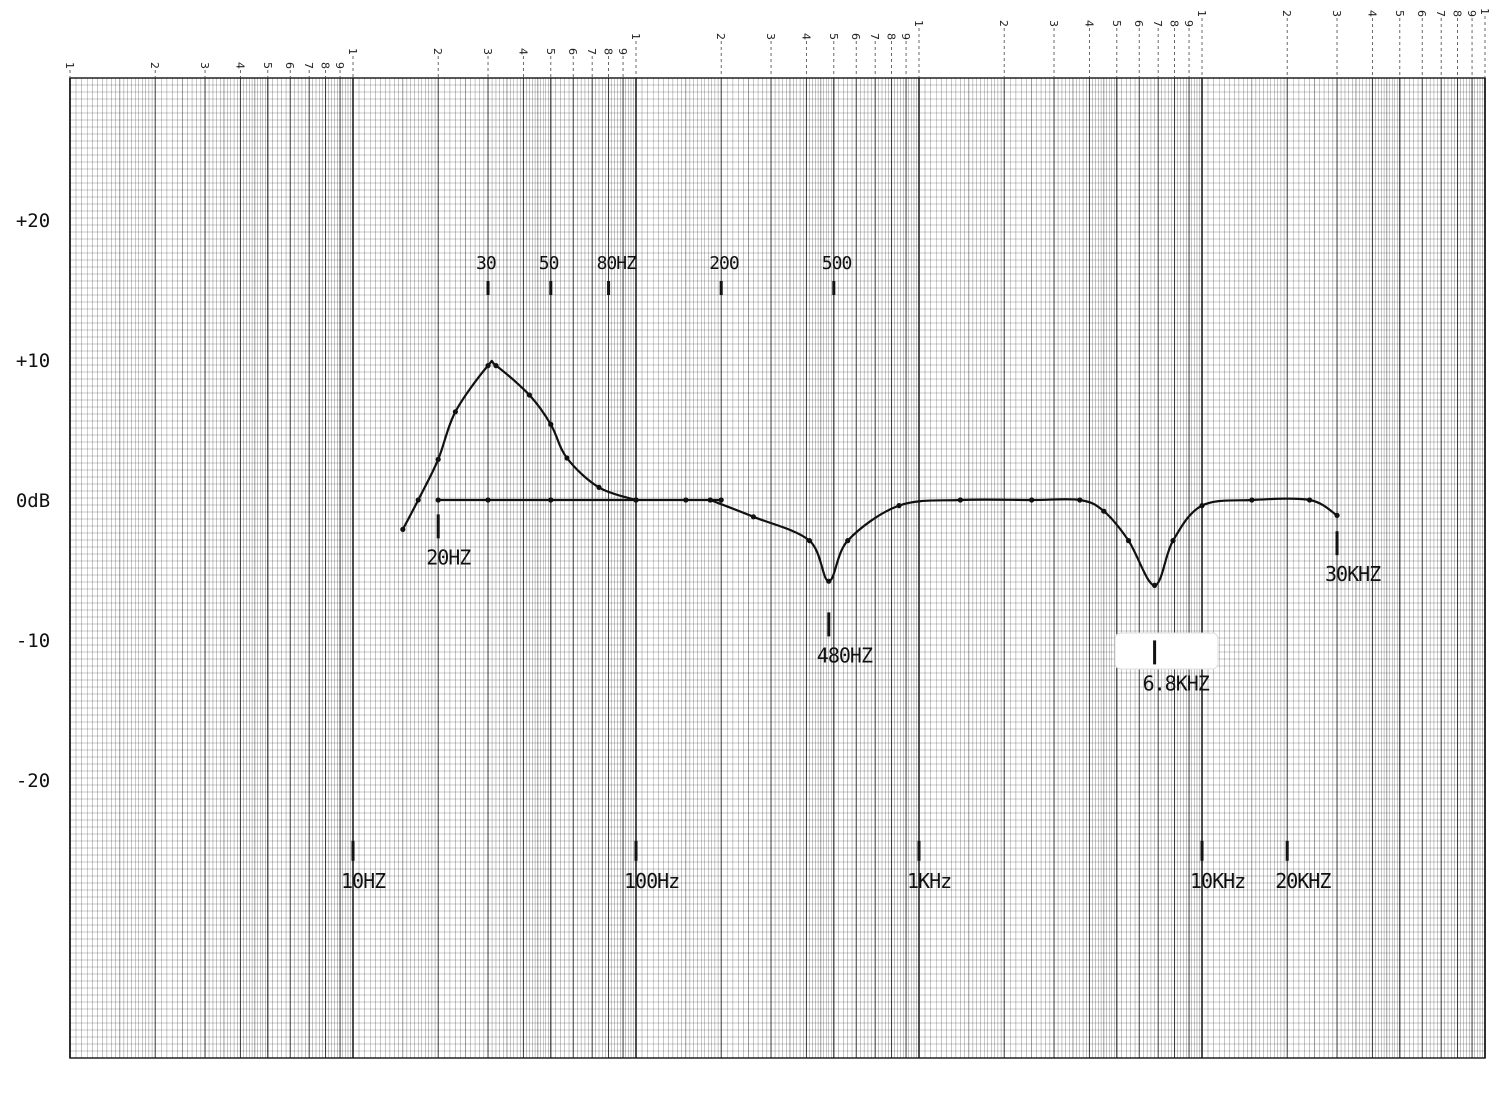  Describe the element at coordinates (486, 263) in the screenshot. I see `annotation-label: 30` at that location.